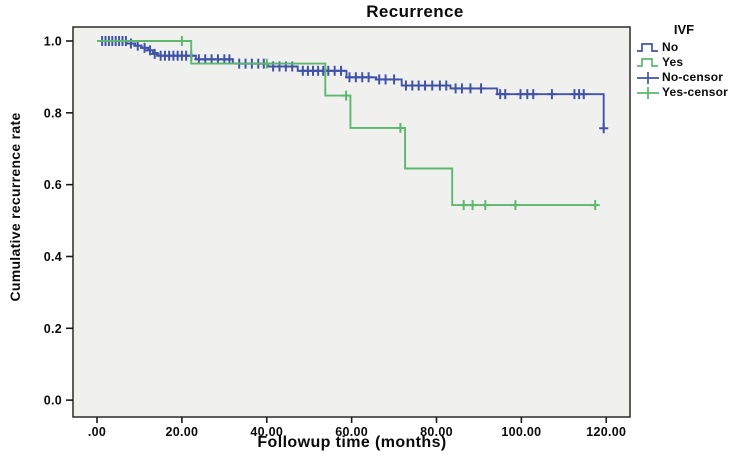  What do you see at coordinates (695, 92) in the screenshot?
I see `legend-label-yes-censor: Yes-censor` at bounding box center [695, 92].